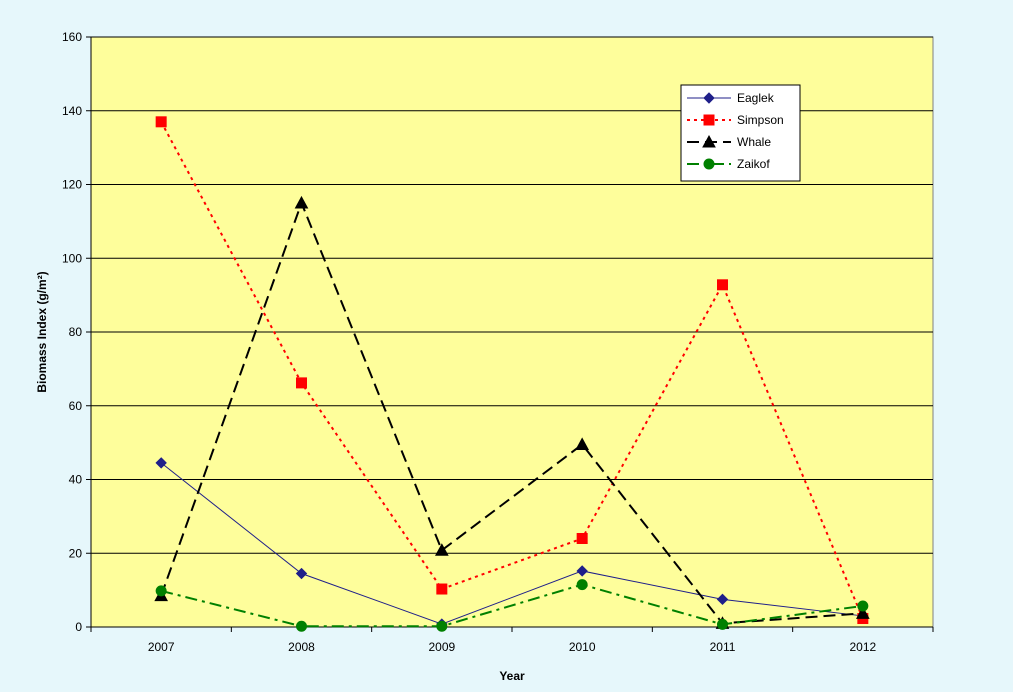 This screenshot has width=1013, height=692. Describe the element at coordinates (76, 406) in the screenshot. I see `y-tick-label: 60` at that location.